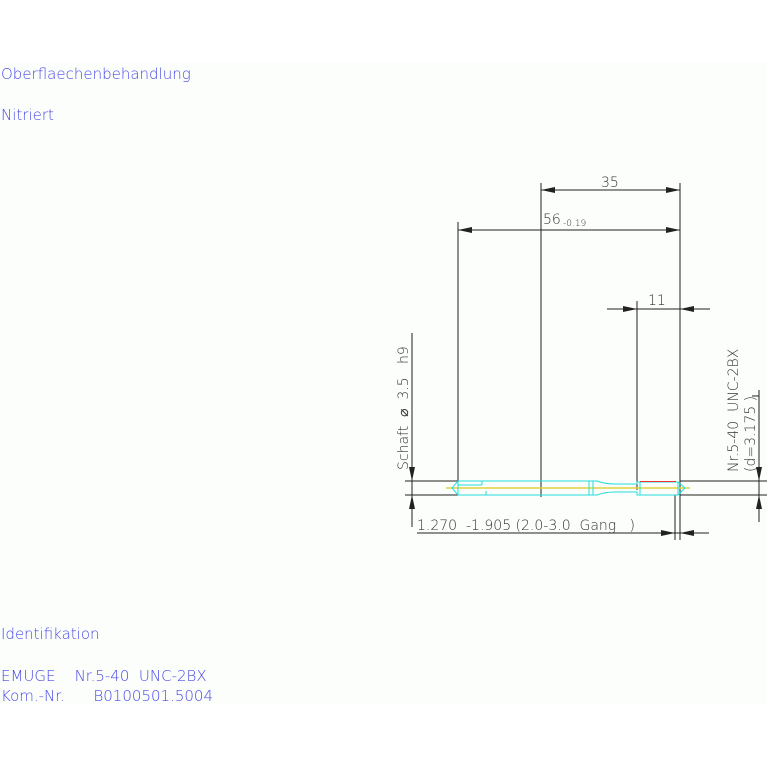  What do you see at coordinates (734, 410) in the screenshot?
I see `svg-text: Nr.5-40 UNC-2BX` at bounding box center [734, 410].